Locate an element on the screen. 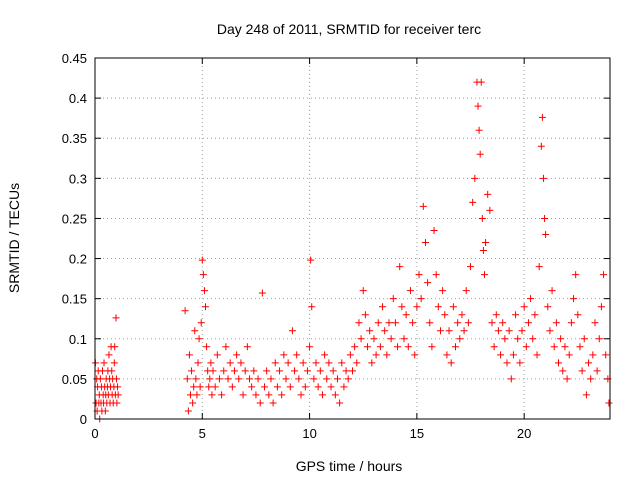  y-tick-label: 0.2 is located at coordinates (78, 259).